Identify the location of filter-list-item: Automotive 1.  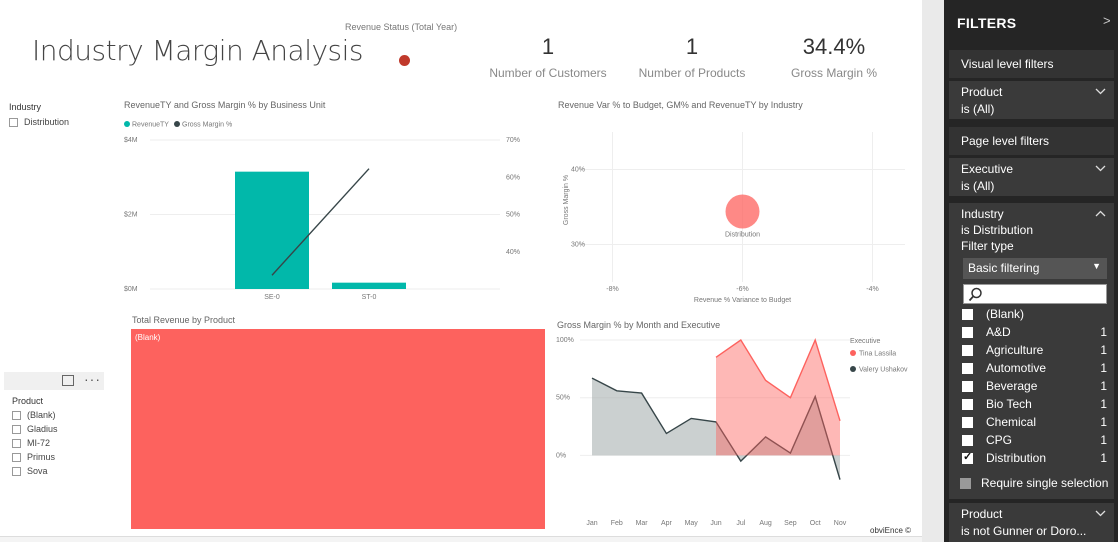
(1034, 368).